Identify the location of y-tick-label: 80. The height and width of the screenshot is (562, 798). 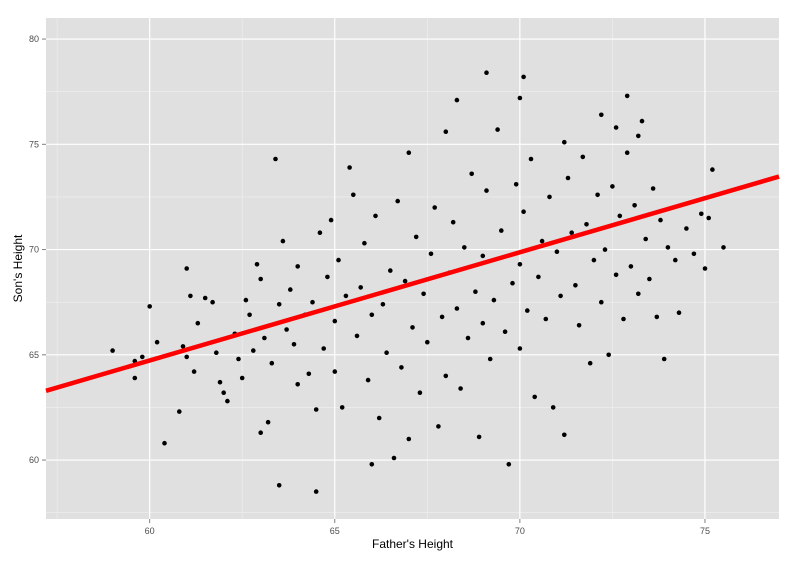
(34, 39).